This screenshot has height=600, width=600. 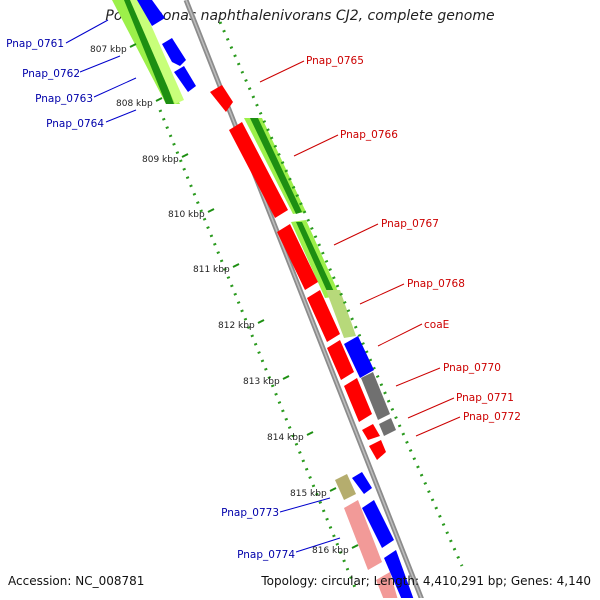 What do you see at coordinates (285, 438) in the screenshot?
I see `kbp-tick-label: 814 kbp` at bounding box center [285, 438].